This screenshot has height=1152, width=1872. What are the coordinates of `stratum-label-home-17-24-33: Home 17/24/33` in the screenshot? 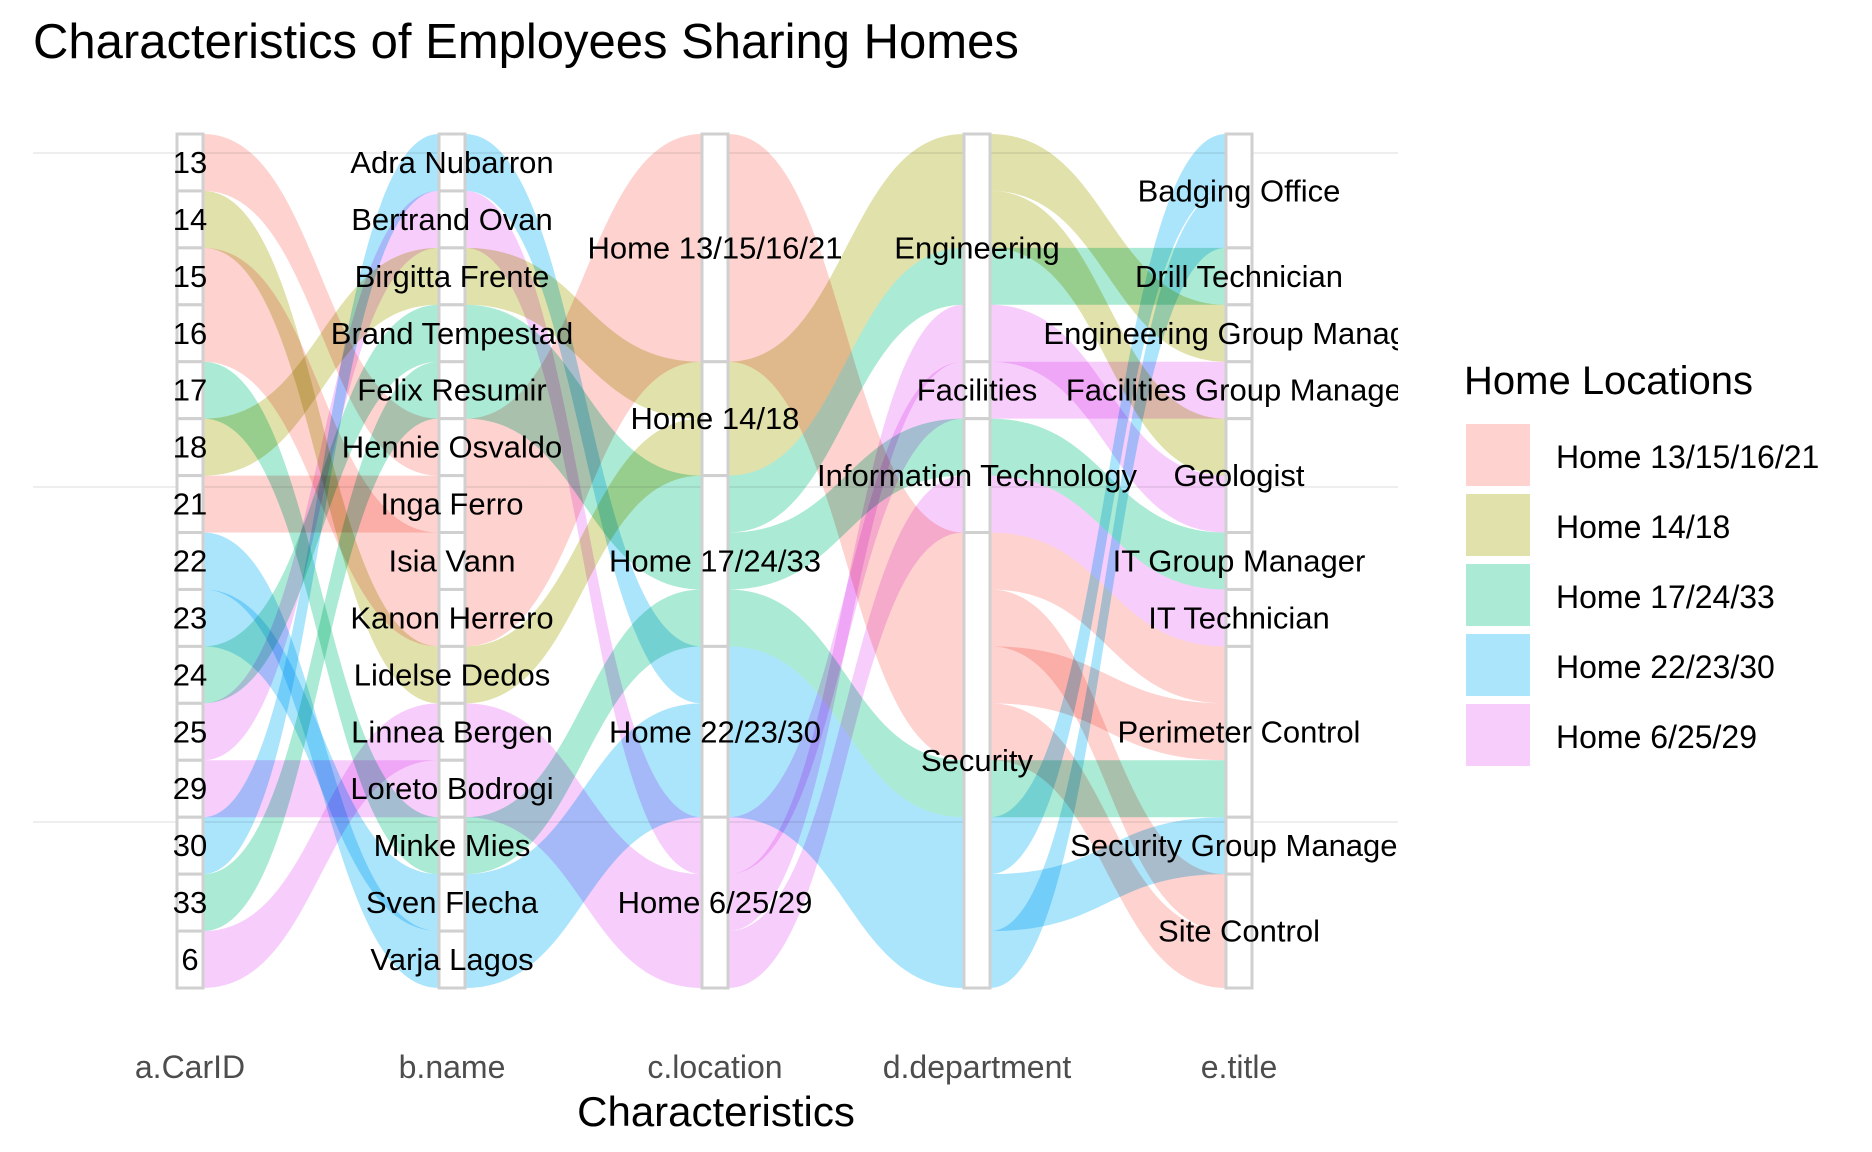 It's located at (715, 561).